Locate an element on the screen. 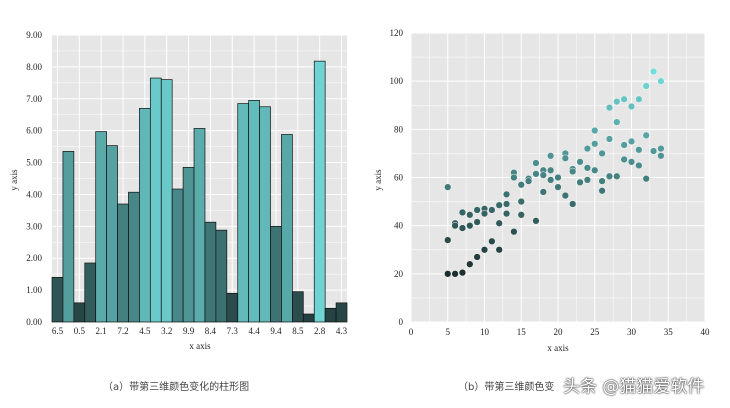  x-tick-label: 8.5 is located at coordinates (298, 331).